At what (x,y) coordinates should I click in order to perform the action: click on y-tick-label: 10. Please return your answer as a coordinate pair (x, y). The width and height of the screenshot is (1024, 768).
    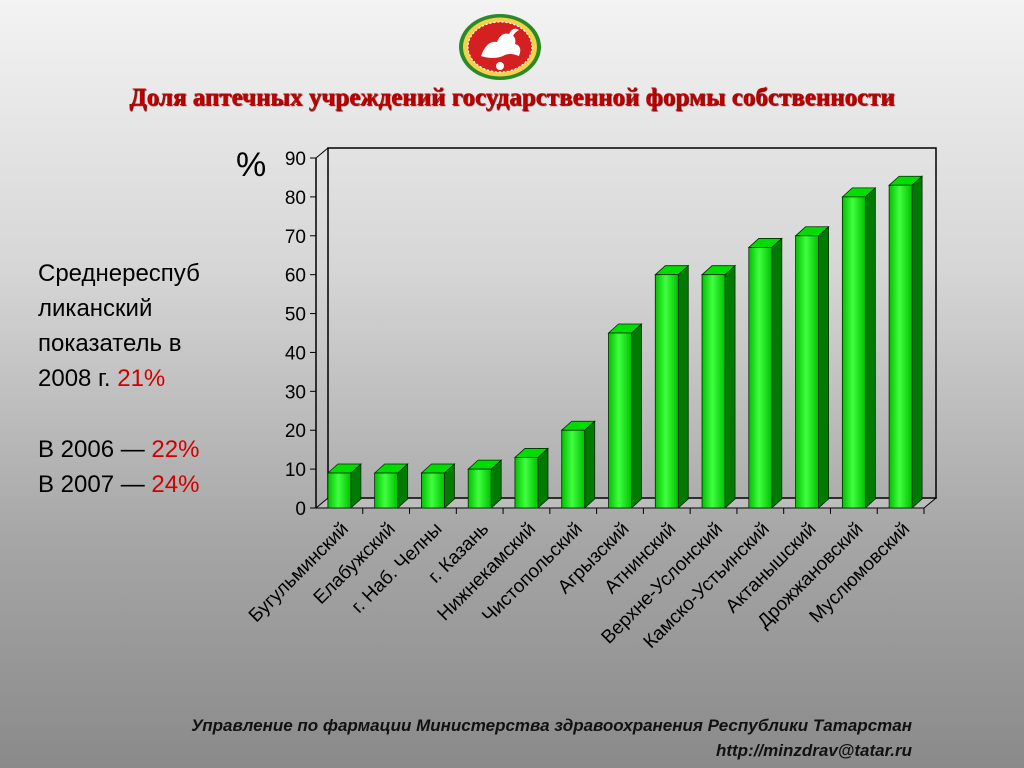
    Looking at the image, I should click on (295, 470).